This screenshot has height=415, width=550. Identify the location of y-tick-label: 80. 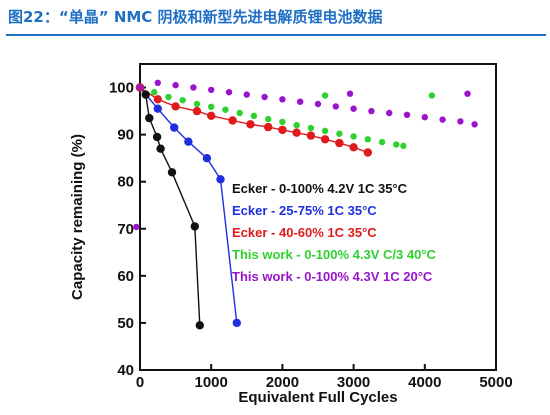
(125, 182).